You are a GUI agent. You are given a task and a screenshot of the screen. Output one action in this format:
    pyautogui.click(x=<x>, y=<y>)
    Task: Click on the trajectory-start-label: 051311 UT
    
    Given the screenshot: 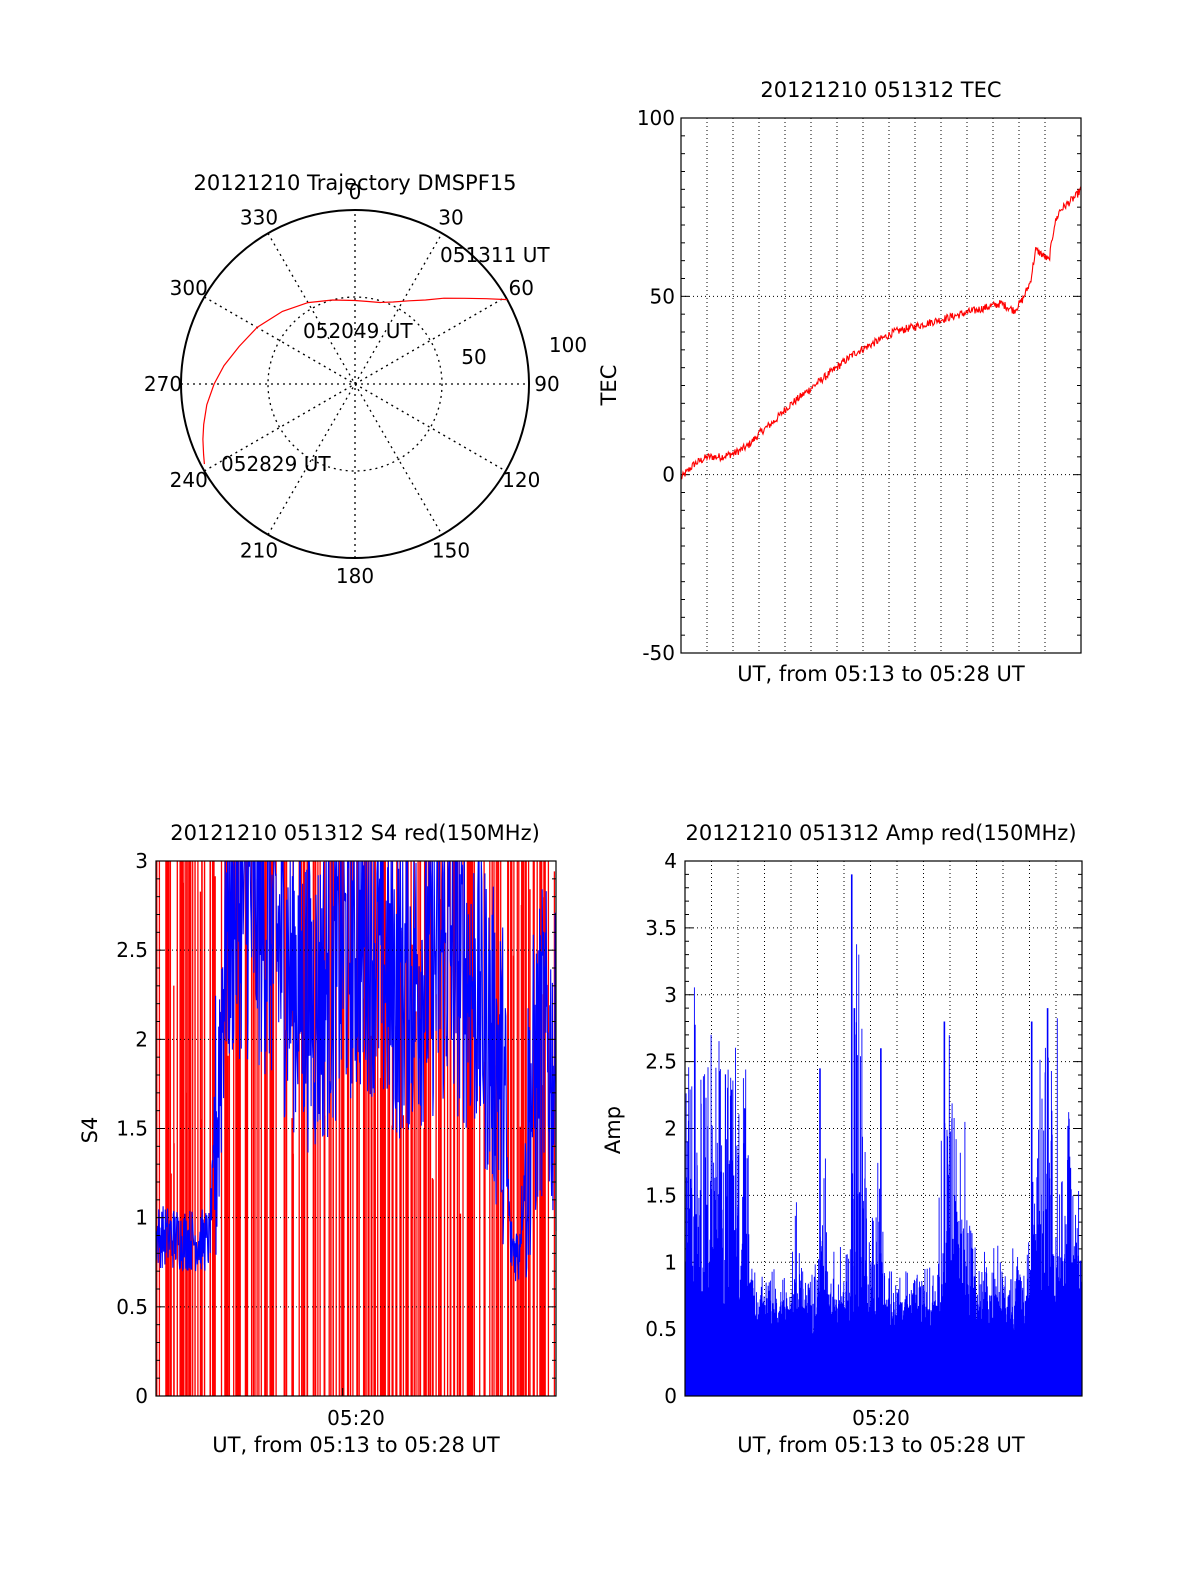 What is the action you would take?
    pyautogui.click(x=495, y=255)
    